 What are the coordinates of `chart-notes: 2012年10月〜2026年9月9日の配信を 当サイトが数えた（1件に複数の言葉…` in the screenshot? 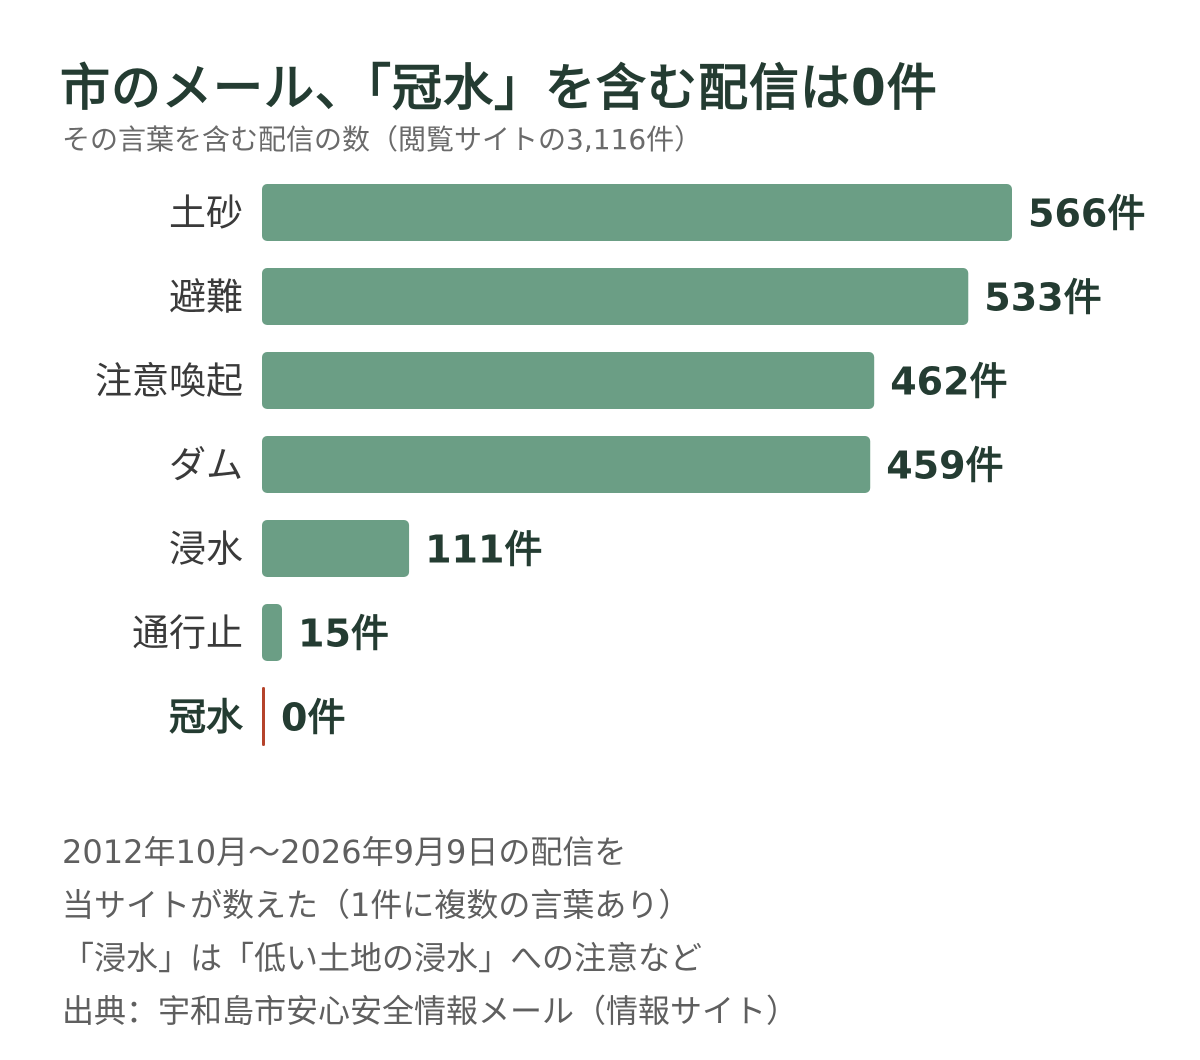 It's located at (430, 932).